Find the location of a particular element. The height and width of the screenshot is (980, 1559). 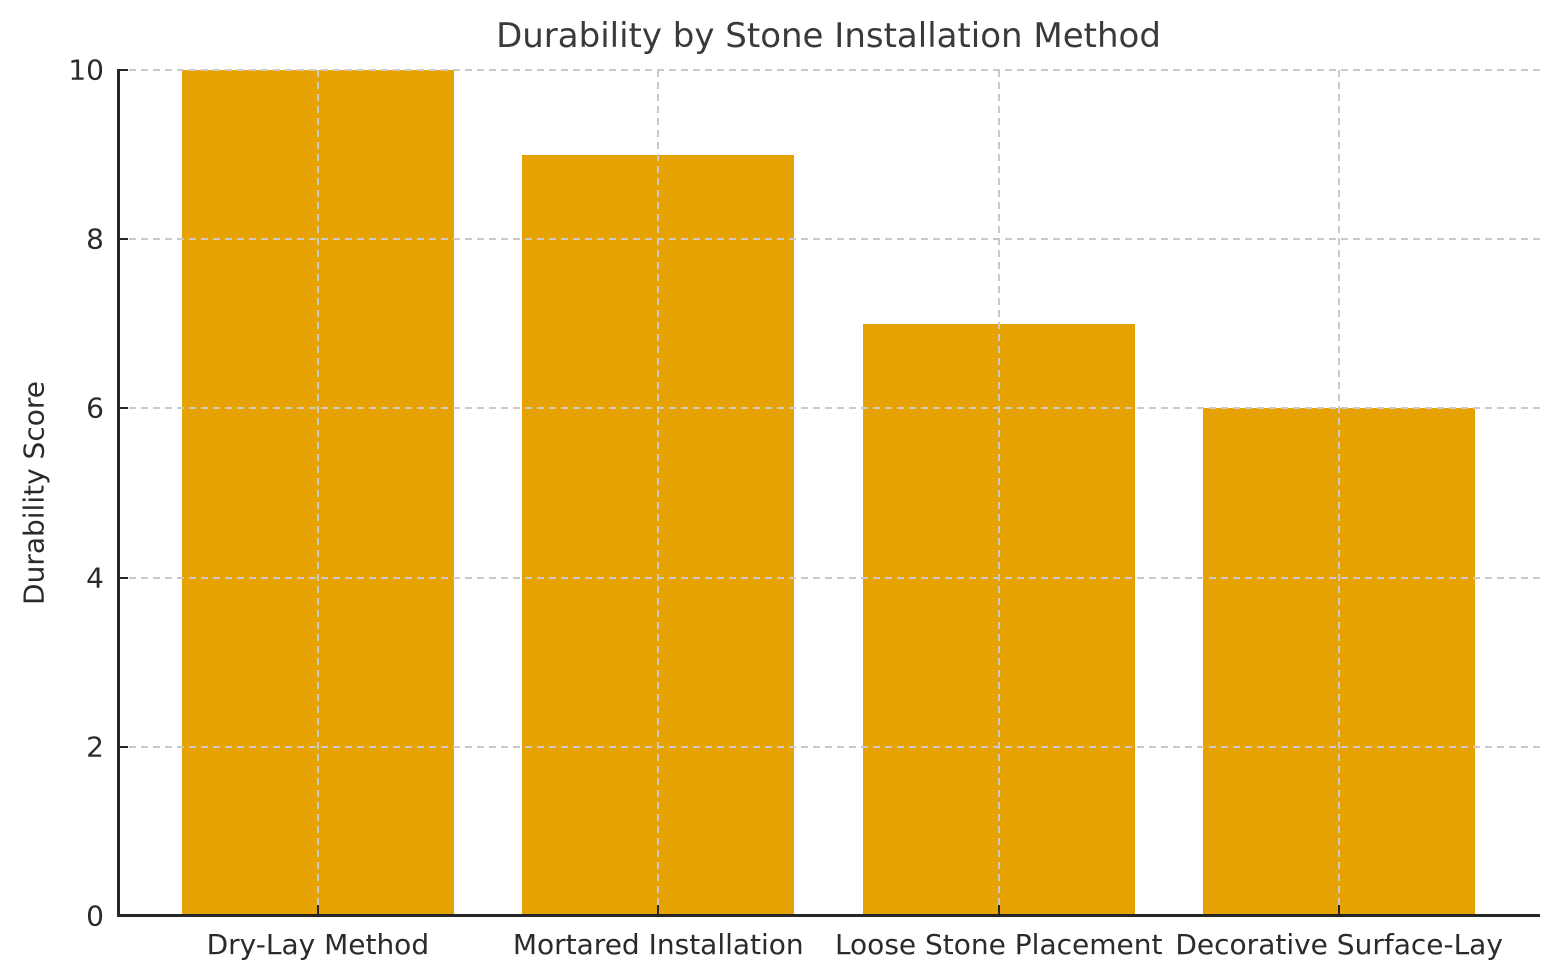

gridline-x-mortared-installation is located at coordinates (658, 493).